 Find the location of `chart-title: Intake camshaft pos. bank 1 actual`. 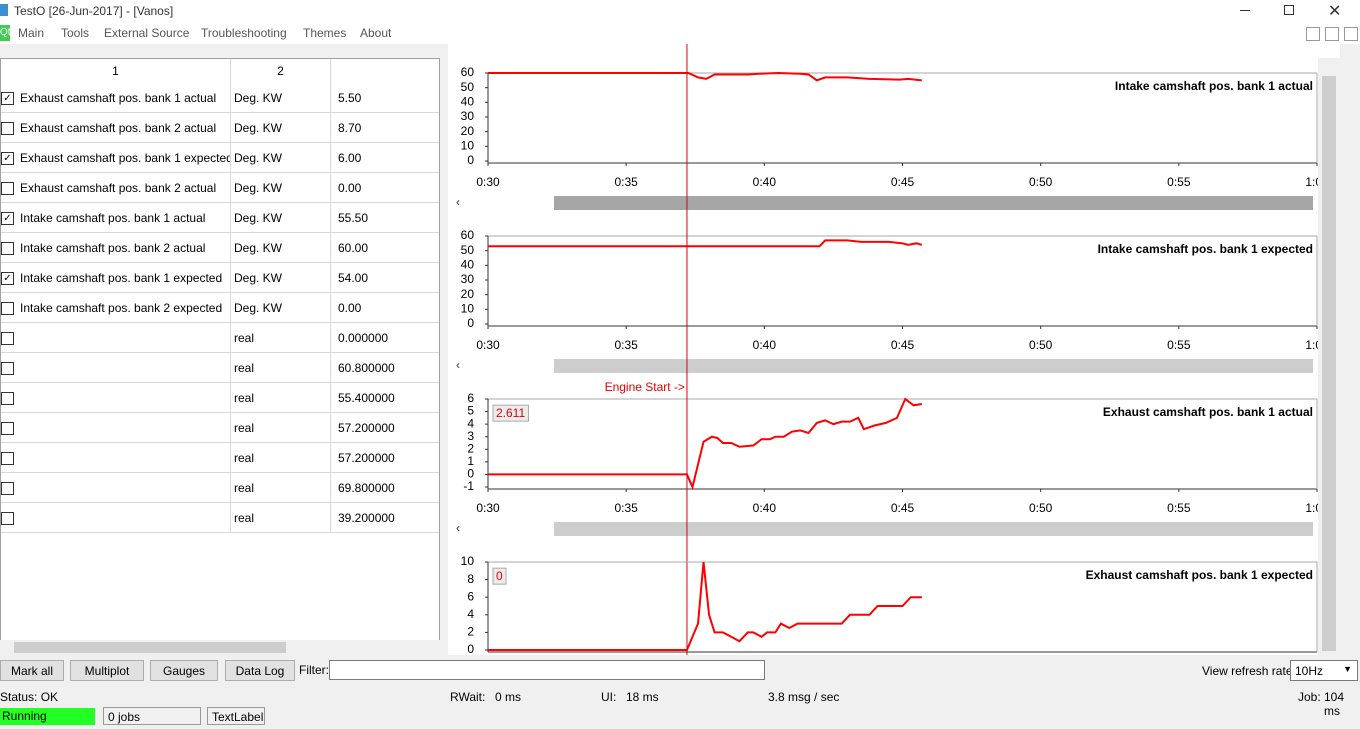

chart-title: Intake camshaft pos. bank 1 actual is located at coordinates (1214, 86).